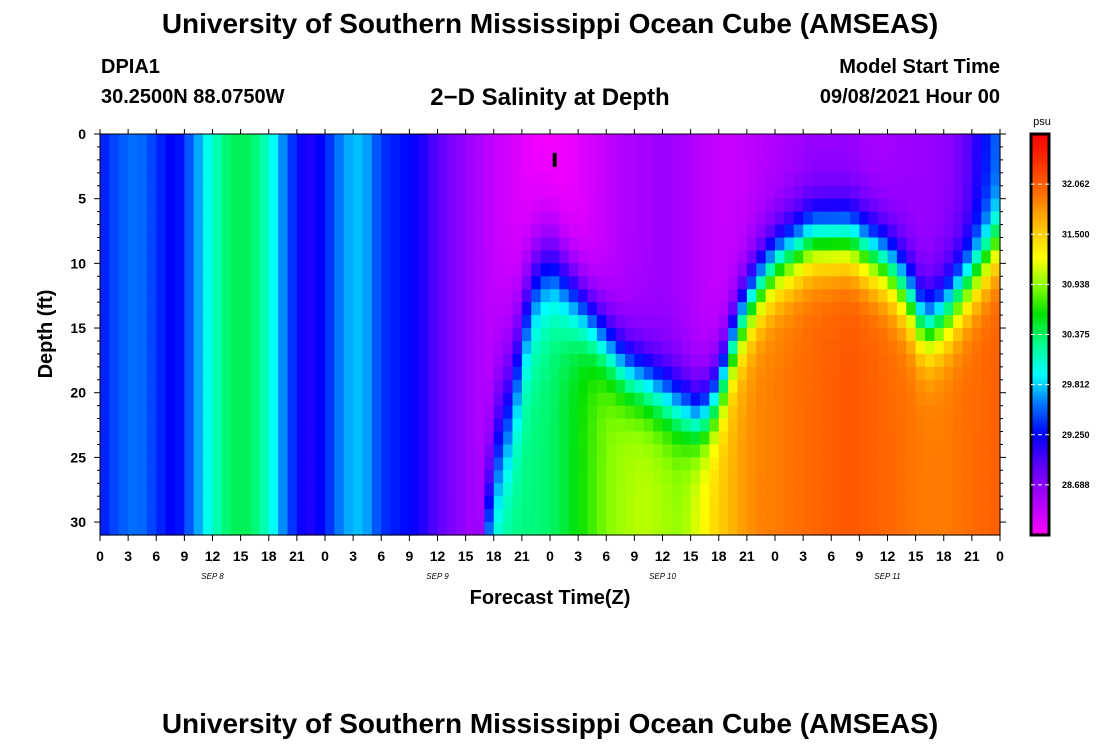  Describe the element at coordinates (972, 556) in the screenshot. I see `x-tick-label: 21` at that location.